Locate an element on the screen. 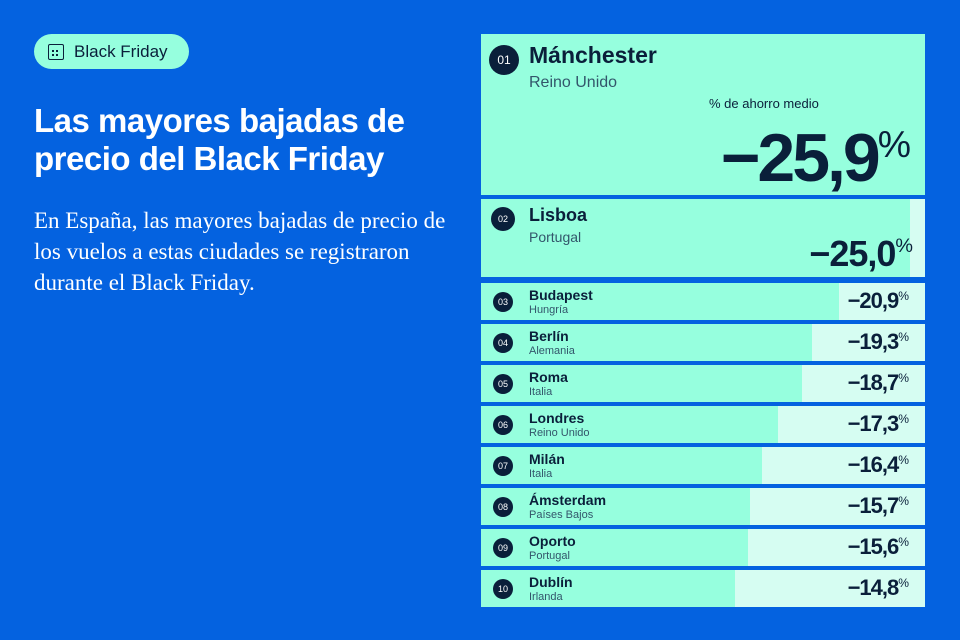  city-name: Budapest is located at coordinates (561, 295).